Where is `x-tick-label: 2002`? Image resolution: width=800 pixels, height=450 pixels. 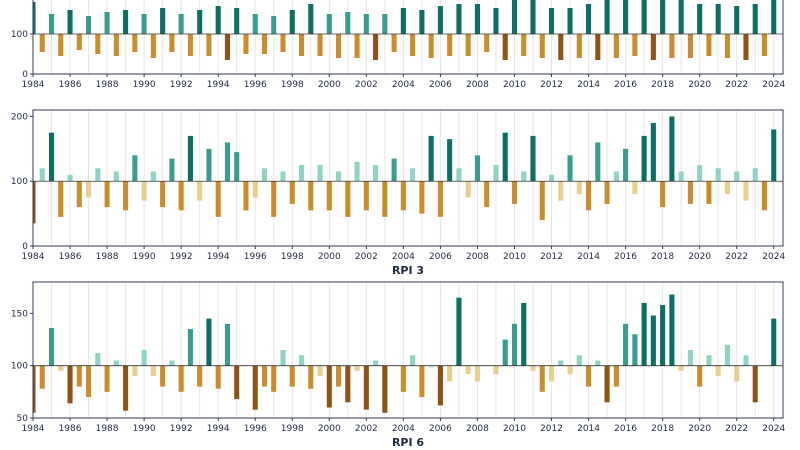 x-tick-label: 2002 is located at coordinates (366, 429).